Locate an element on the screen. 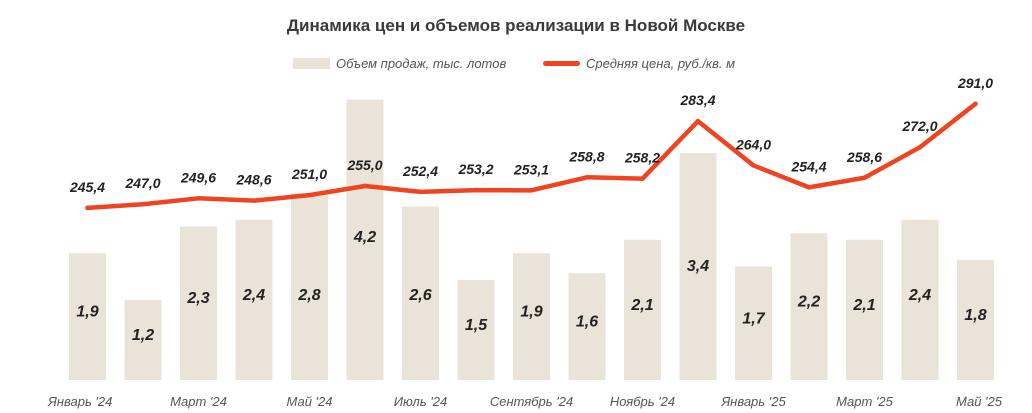 This screenshot has height=413, width=1032. price-value-label: 283,4 is located at coordinates (697, 100).